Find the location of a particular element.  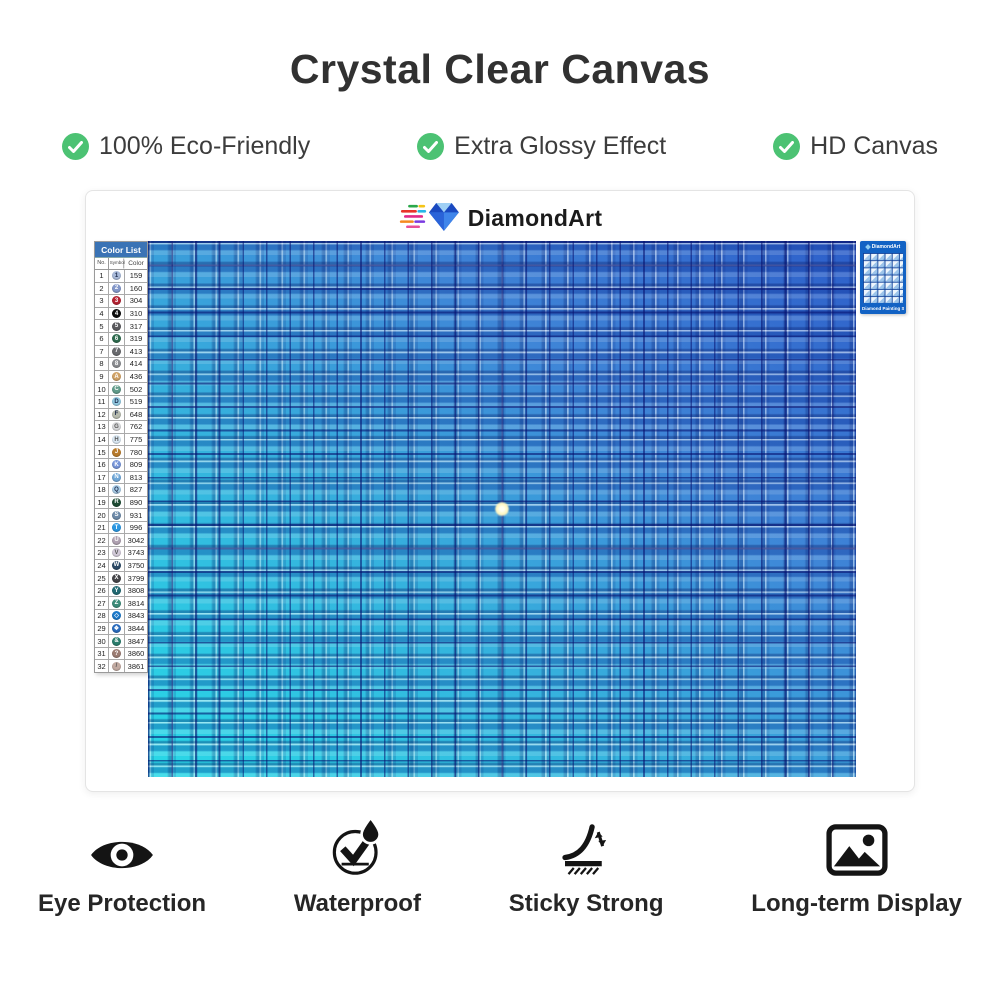

color-list-row: 4 4 310 is located at coordinates (121, 314).